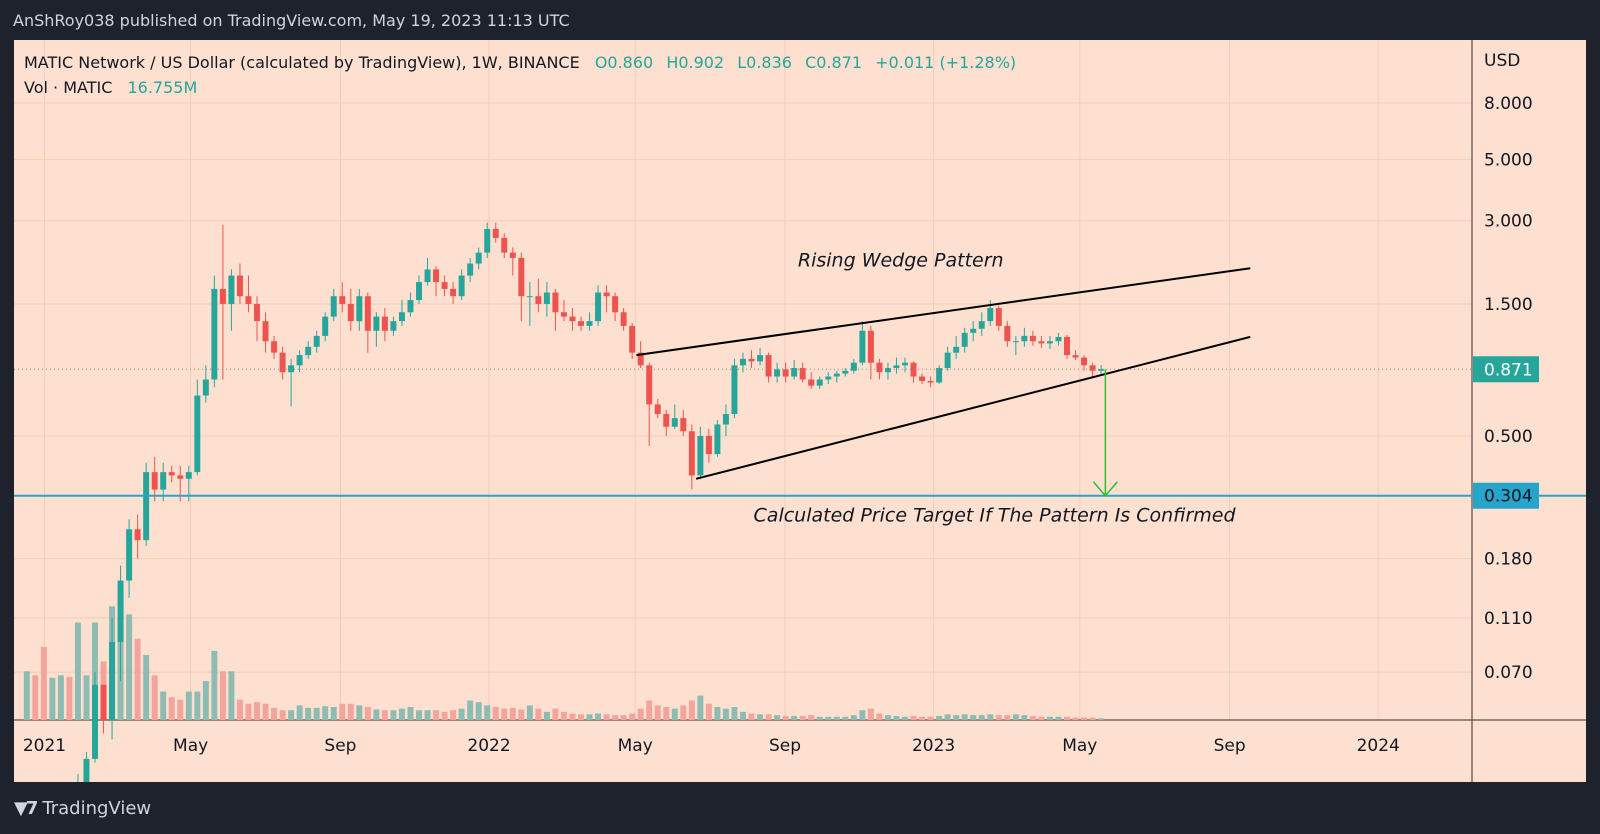 This screenshot has width=1600, height=834. What do you see at coordinates (785, 746) in the screenshot?
I see `time-tick-label: Sep` at bounding box center [785, 746].